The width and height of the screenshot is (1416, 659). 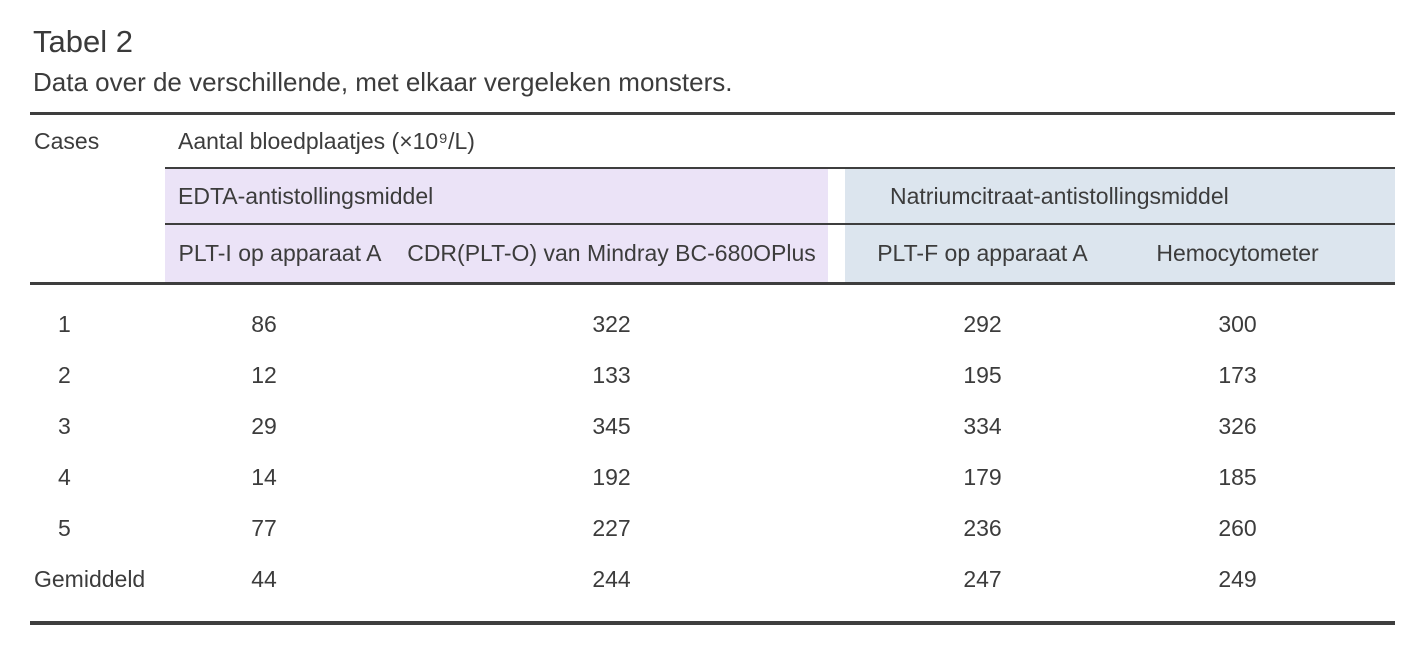 I want to click on cases-header: Cases, so click(x=67, y=141).